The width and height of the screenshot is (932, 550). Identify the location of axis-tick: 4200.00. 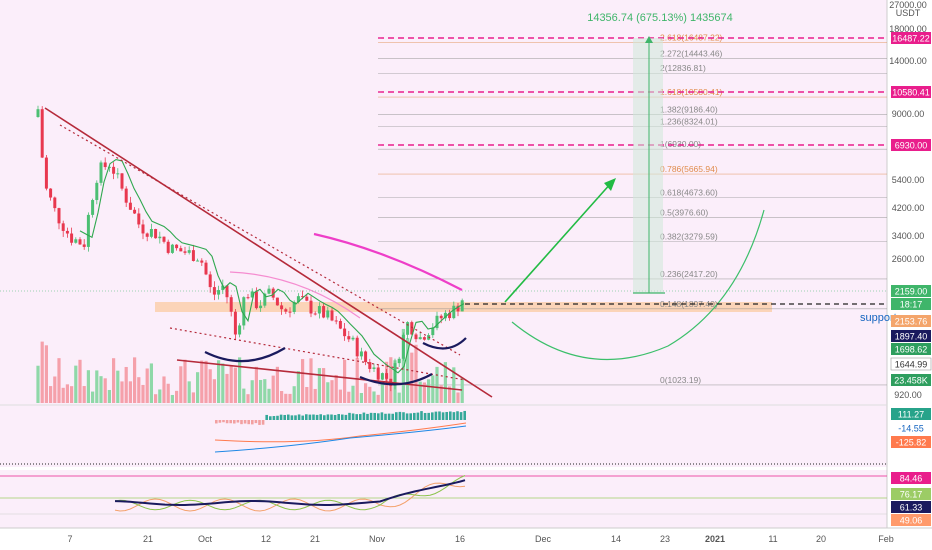
(908, 208).